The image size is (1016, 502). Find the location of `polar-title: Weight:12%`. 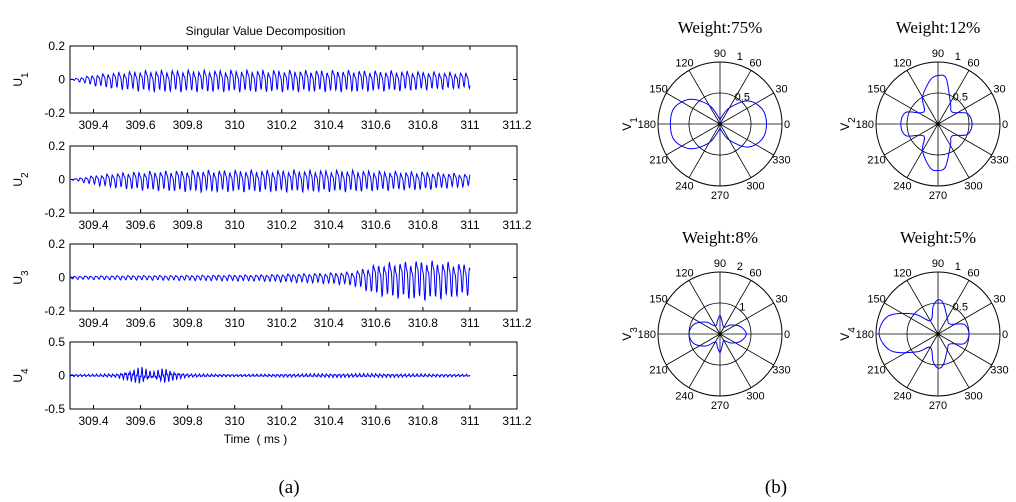

polar-title: Weight:12% is located at coordinates (938, 27).